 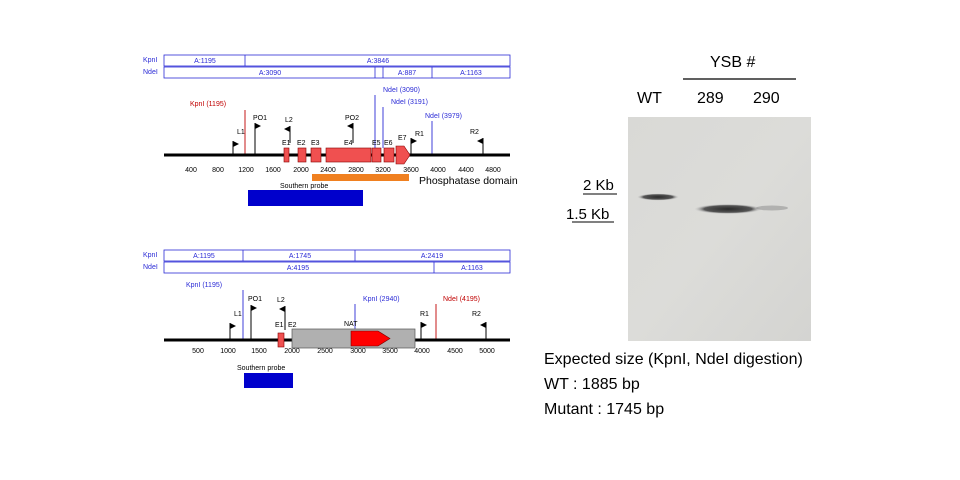 I want to click on svg-text: 4500, so click(x=455, y=351).